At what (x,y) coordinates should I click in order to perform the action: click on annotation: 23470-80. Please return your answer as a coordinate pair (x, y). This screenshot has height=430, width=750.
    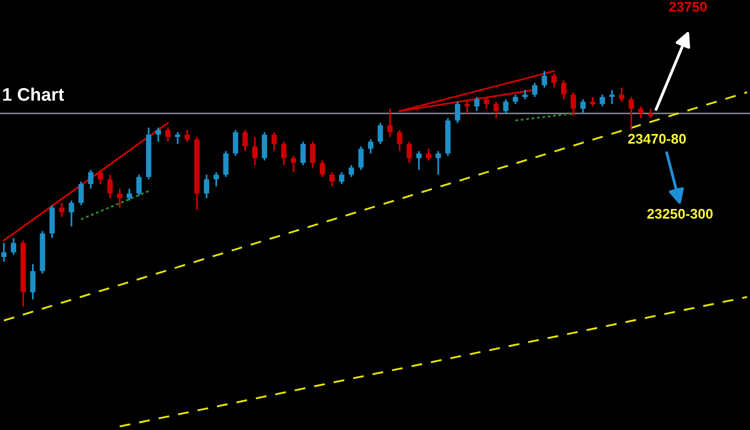
    Looking at the image, I should click on (657, 139).